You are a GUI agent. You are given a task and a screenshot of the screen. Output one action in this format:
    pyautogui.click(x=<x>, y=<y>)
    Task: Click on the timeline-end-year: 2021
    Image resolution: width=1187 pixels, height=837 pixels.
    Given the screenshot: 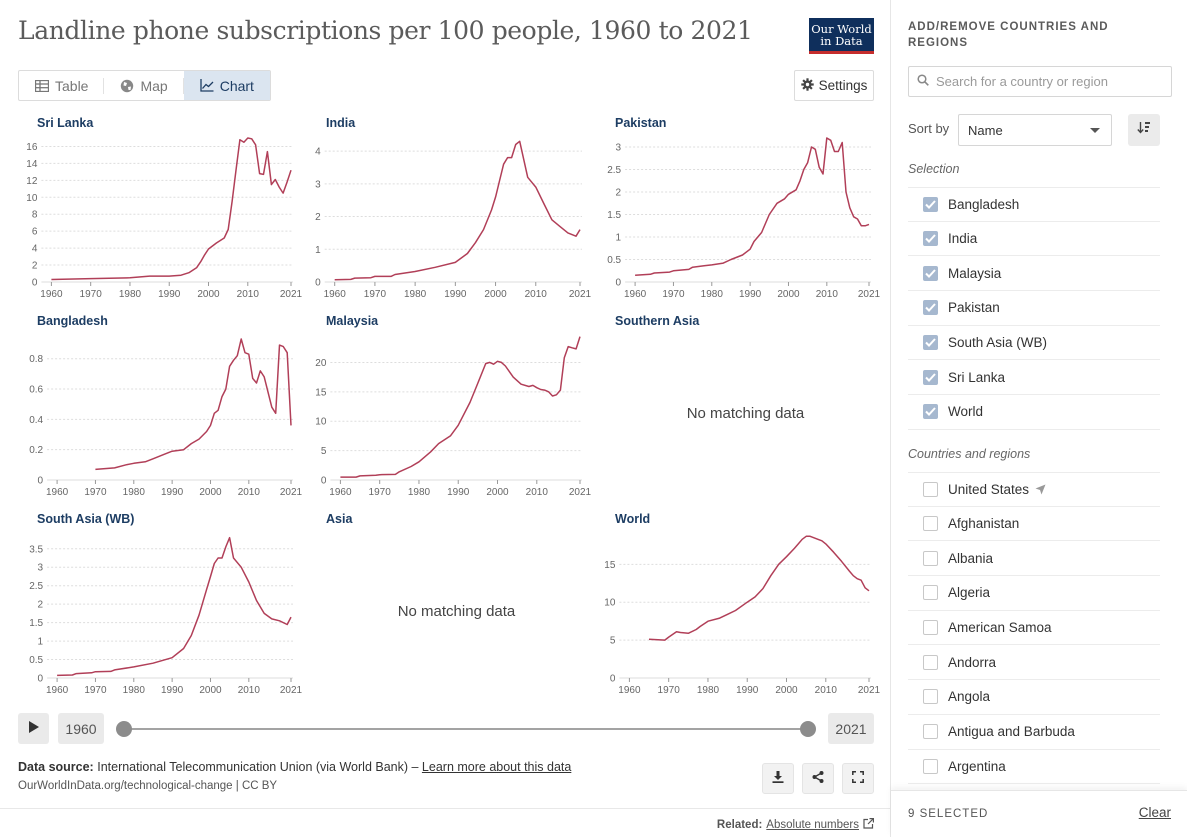 What is the action you would take?
    pyautogui.click(x=851, y=728)
    